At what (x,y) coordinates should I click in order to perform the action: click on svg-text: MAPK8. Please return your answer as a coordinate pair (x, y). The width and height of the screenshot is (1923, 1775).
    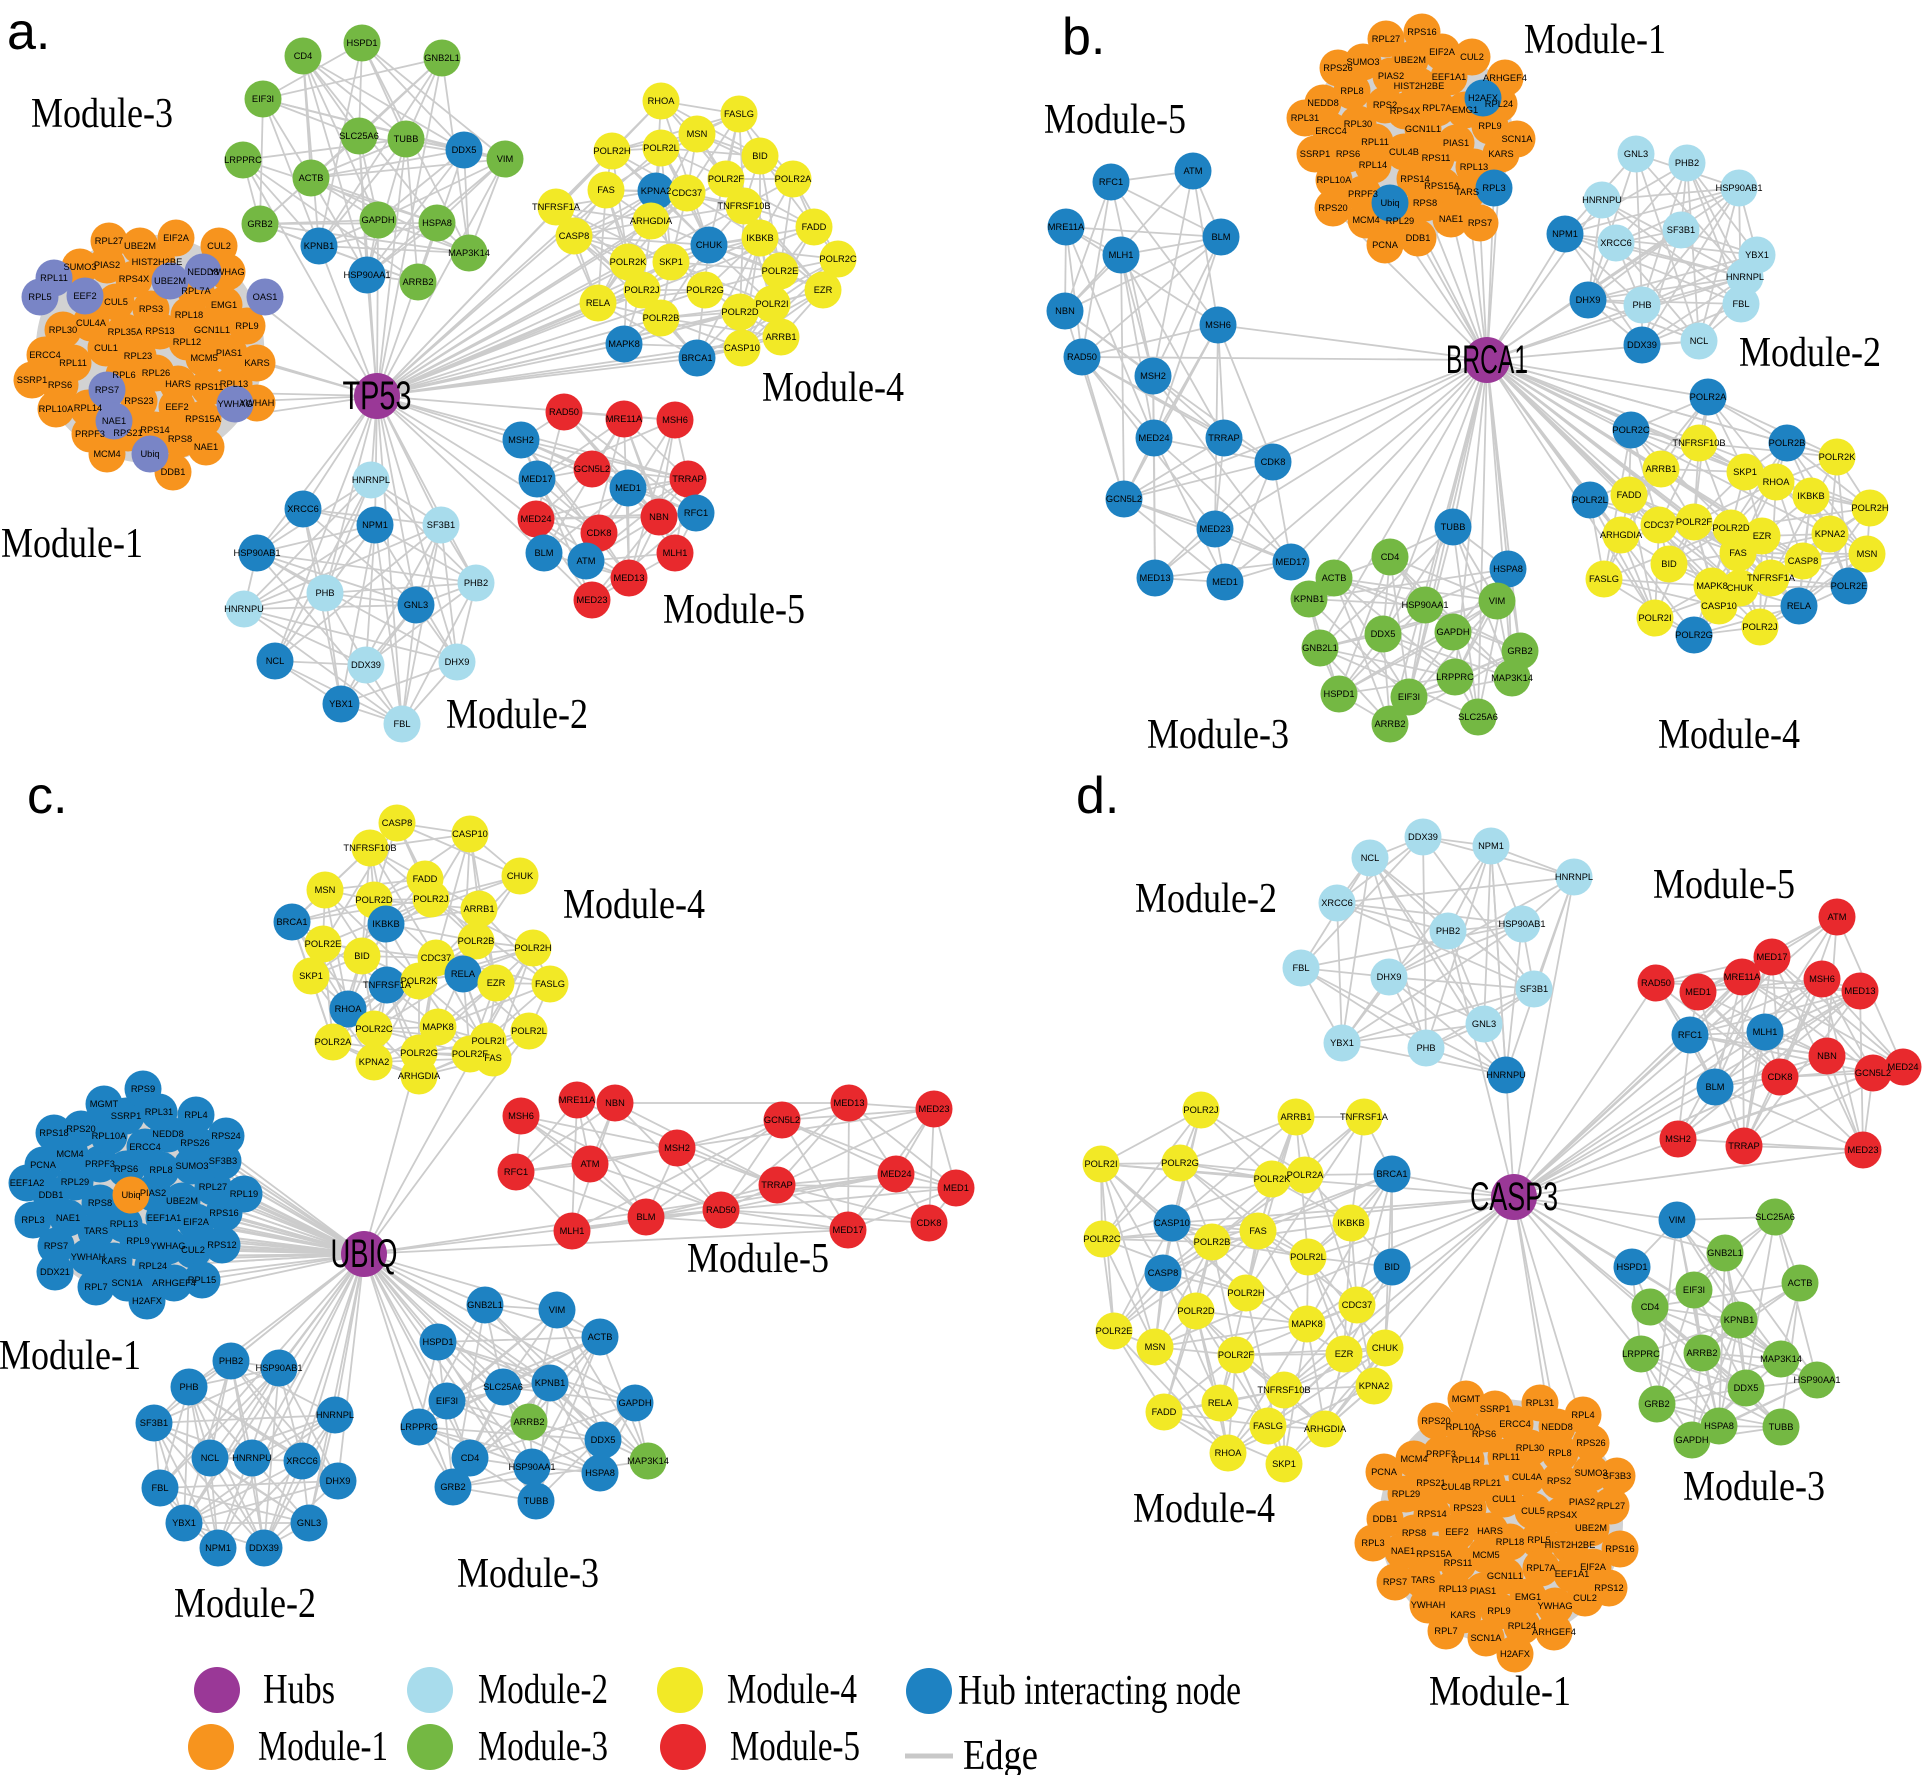
    Looking at the image, I should click on (1307, 1324).